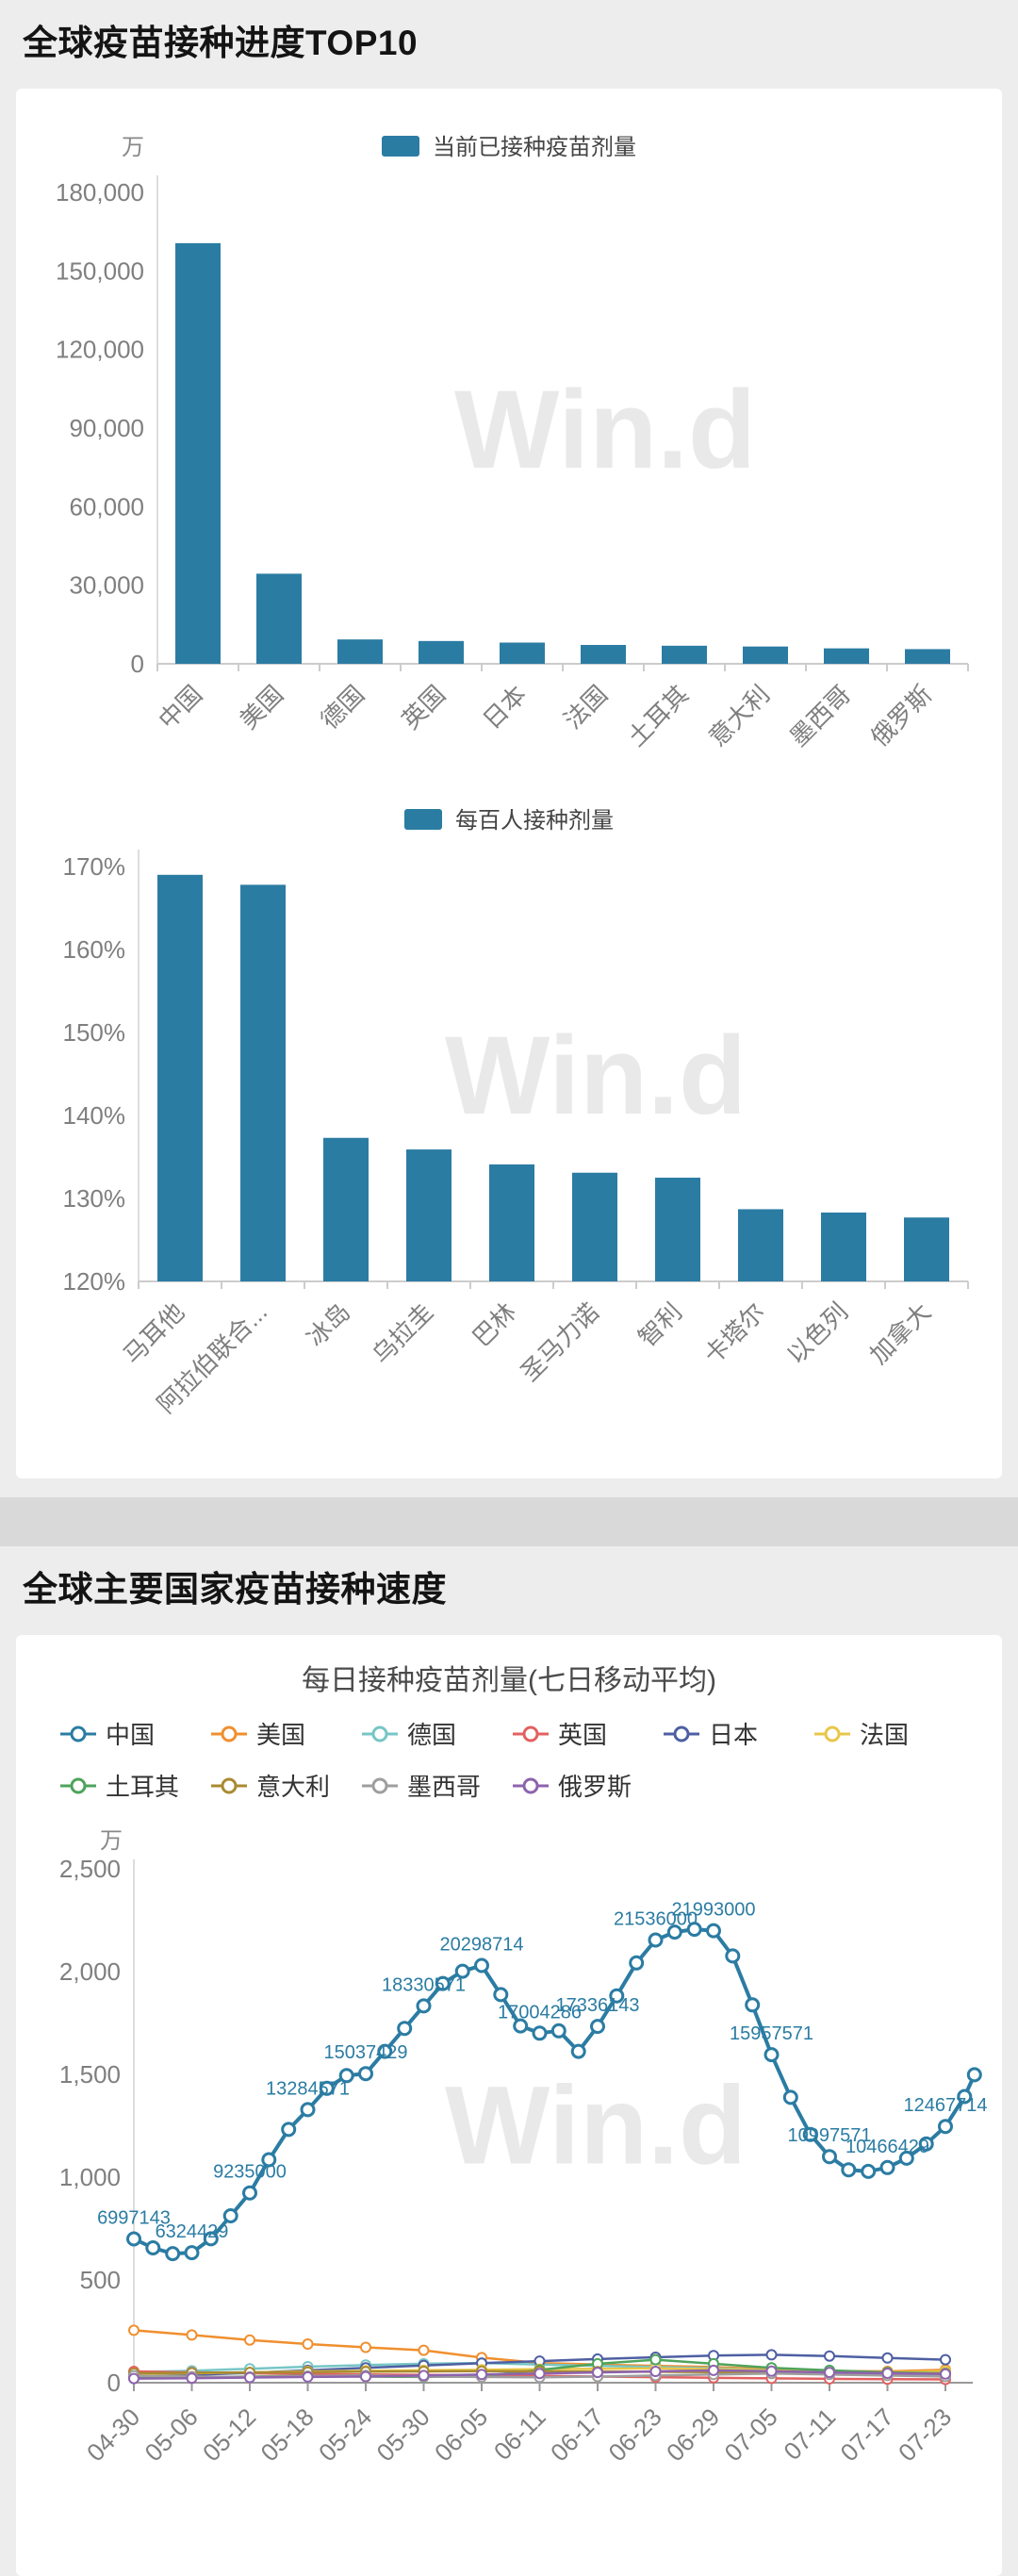 The height and width of the screenshot is (2576, 1018). I want to click on legend-label: 德国, so click(432, 1735).